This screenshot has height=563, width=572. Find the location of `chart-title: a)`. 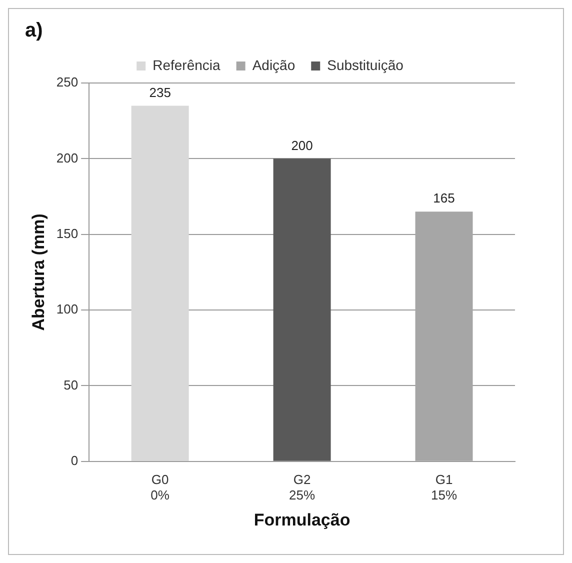

chart-title: a) is located at coordinates (34, 31).